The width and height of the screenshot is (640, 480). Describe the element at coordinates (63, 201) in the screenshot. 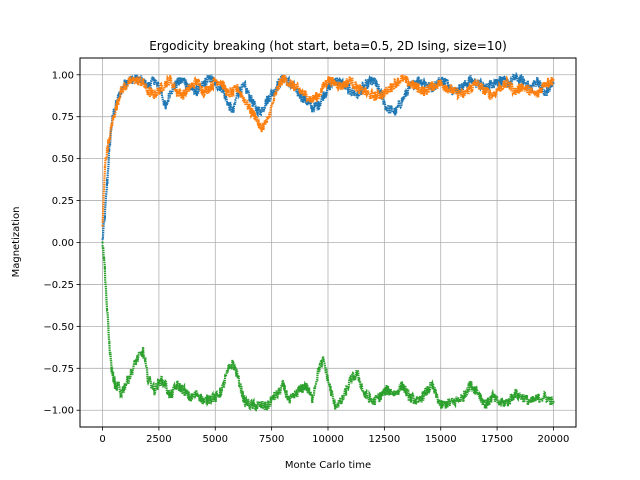

I see `y-tick-label: 0.25` at that location.